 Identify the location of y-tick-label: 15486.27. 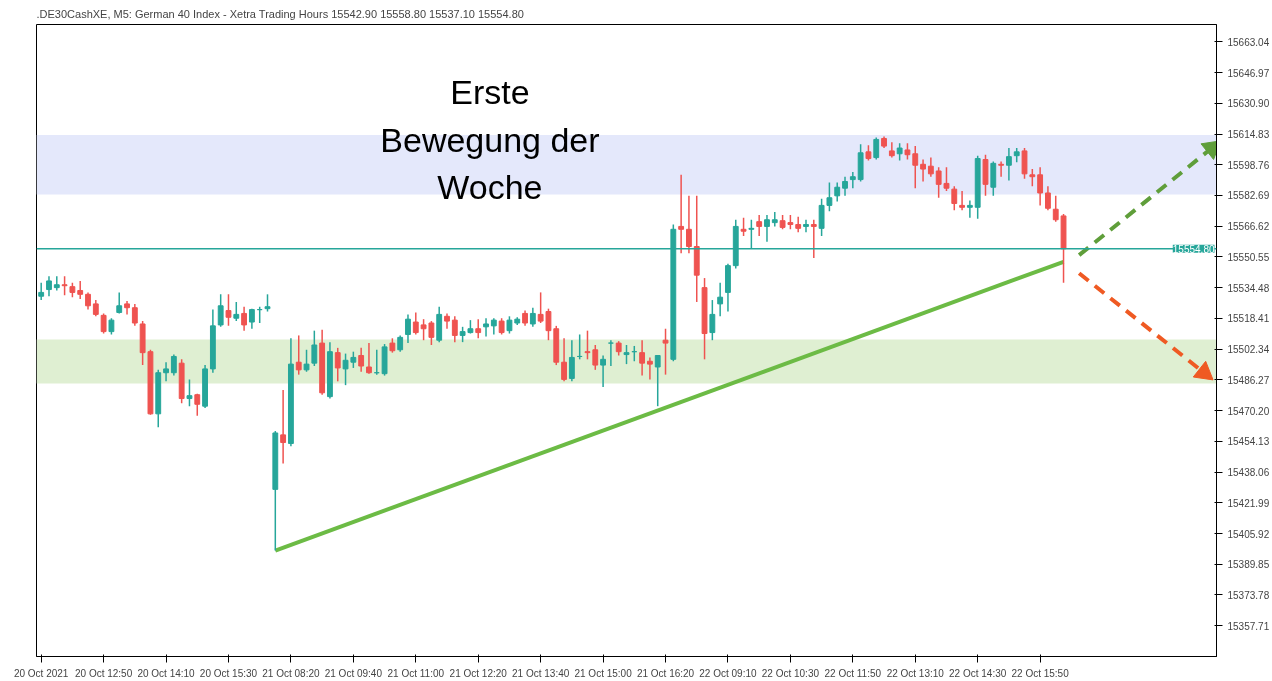
(1248, 380).